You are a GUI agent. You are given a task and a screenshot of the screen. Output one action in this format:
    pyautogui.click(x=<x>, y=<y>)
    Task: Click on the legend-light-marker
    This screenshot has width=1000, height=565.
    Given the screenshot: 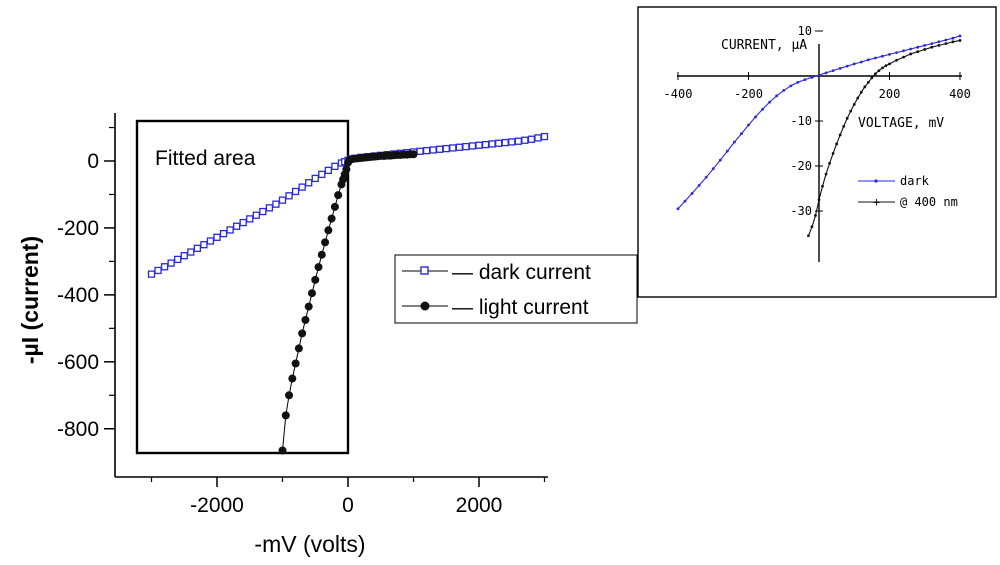 What is the action you would take?
    pyautogui.click(x=425, y=306)
    